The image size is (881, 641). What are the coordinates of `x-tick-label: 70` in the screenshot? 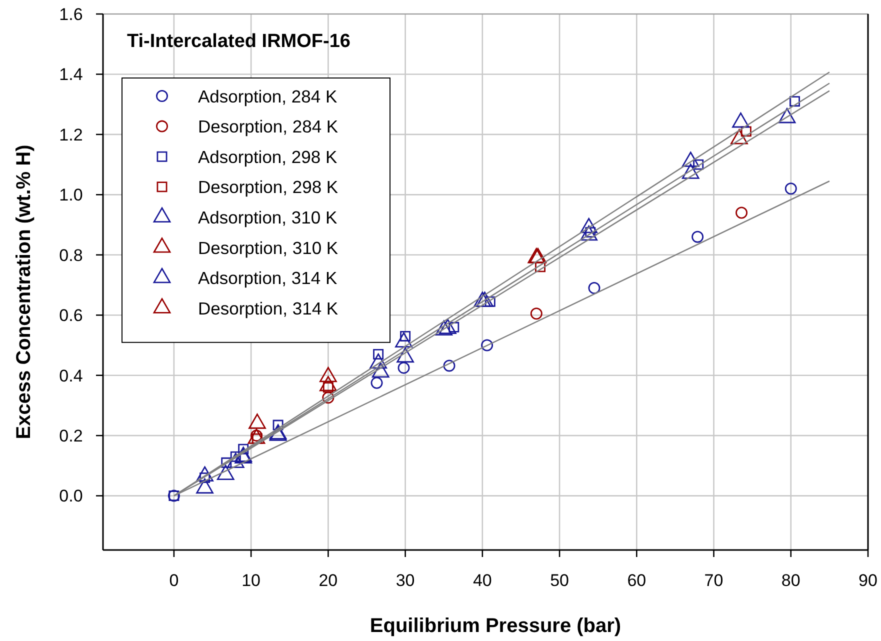 It's located at (714, 580).